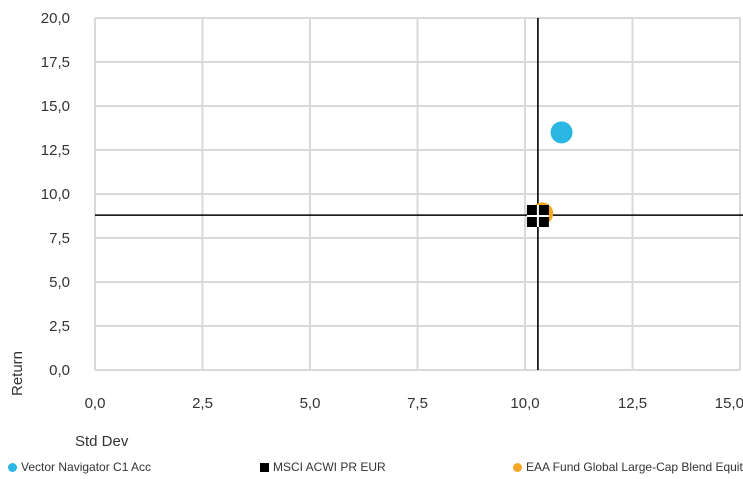  What do you see at coordinates (729, 403) in the screenshot?
I see `x-tick-label: 15,0` at bounding box center [729, 403].